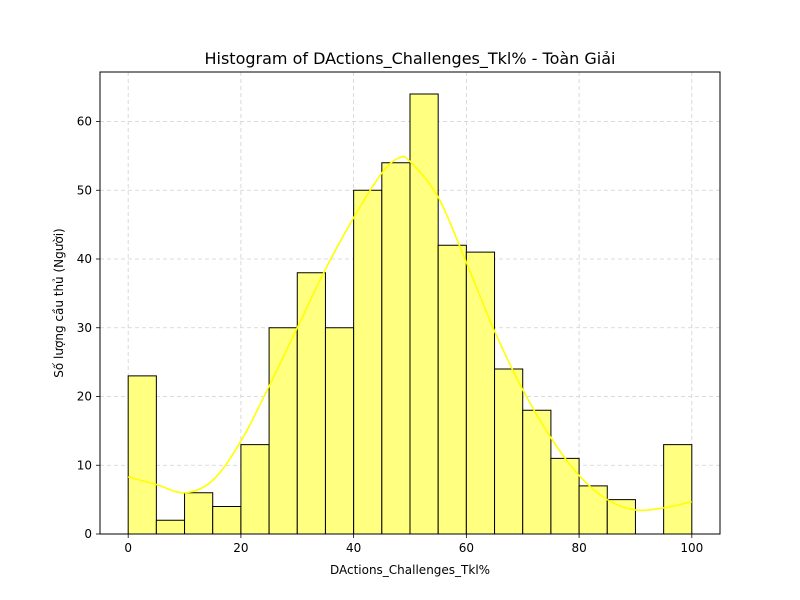 The height and width of the screenshot is (600, 800). I want to click on x-tick-label: 20, so click(240, 548).